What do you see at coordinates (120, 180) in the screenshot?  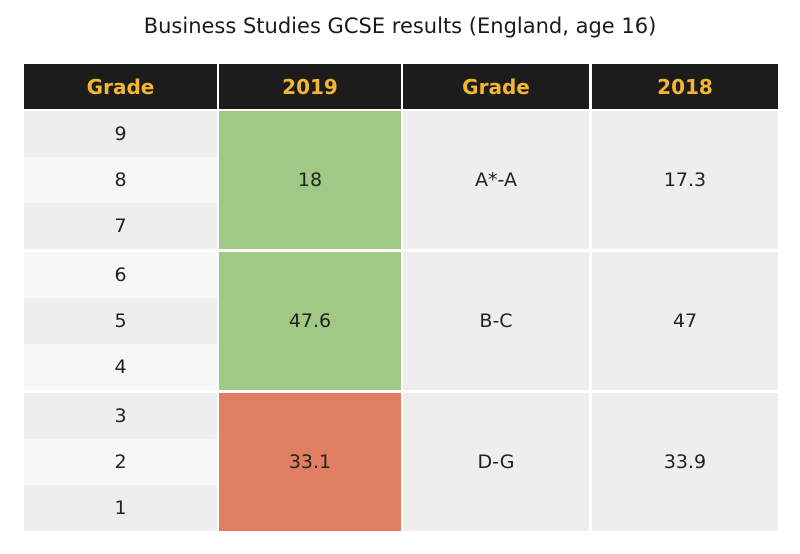 I see `grade-row: 8` at bounding box center [120, 180].